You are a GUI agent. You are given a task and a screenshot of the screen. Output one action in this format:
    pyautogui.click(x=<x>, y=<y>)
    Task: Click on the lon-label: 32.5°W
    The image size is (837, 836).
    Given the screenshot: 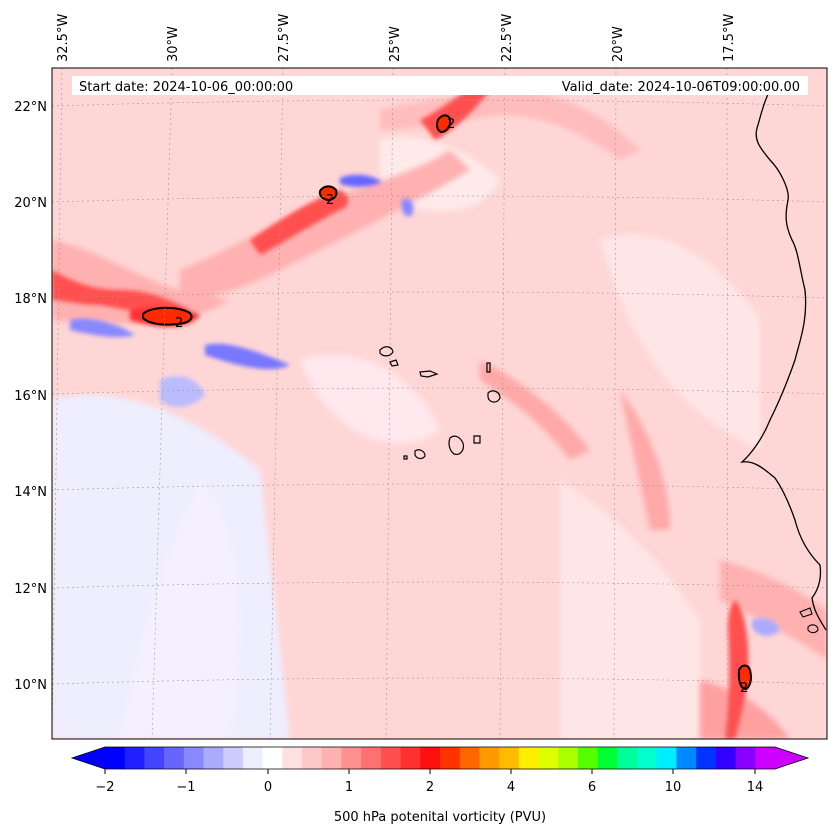 What is the action you would take?
    pyautogui.click(x=63, y=38)
    